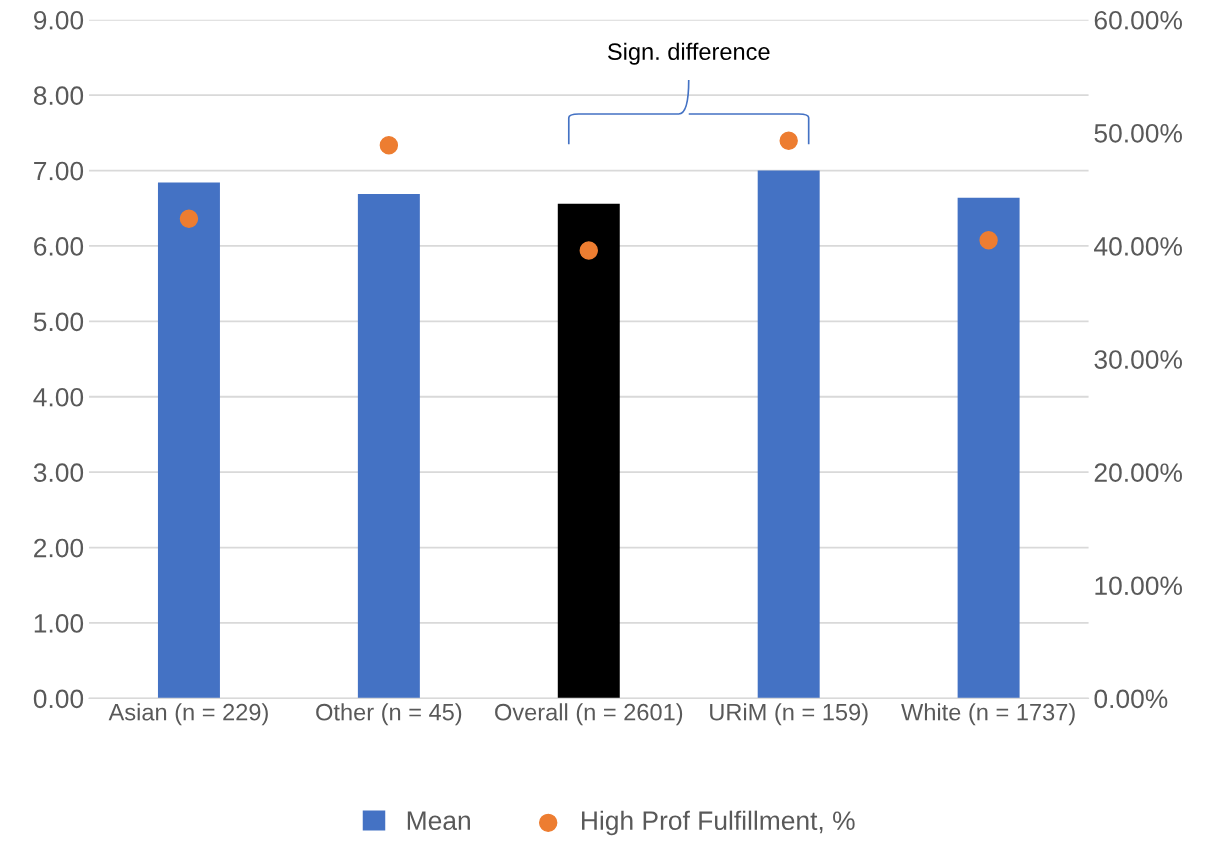 The width and height of the screenshot is (1219, 859). I want to click on y-tick-label: 8.00, so click(58, 95).